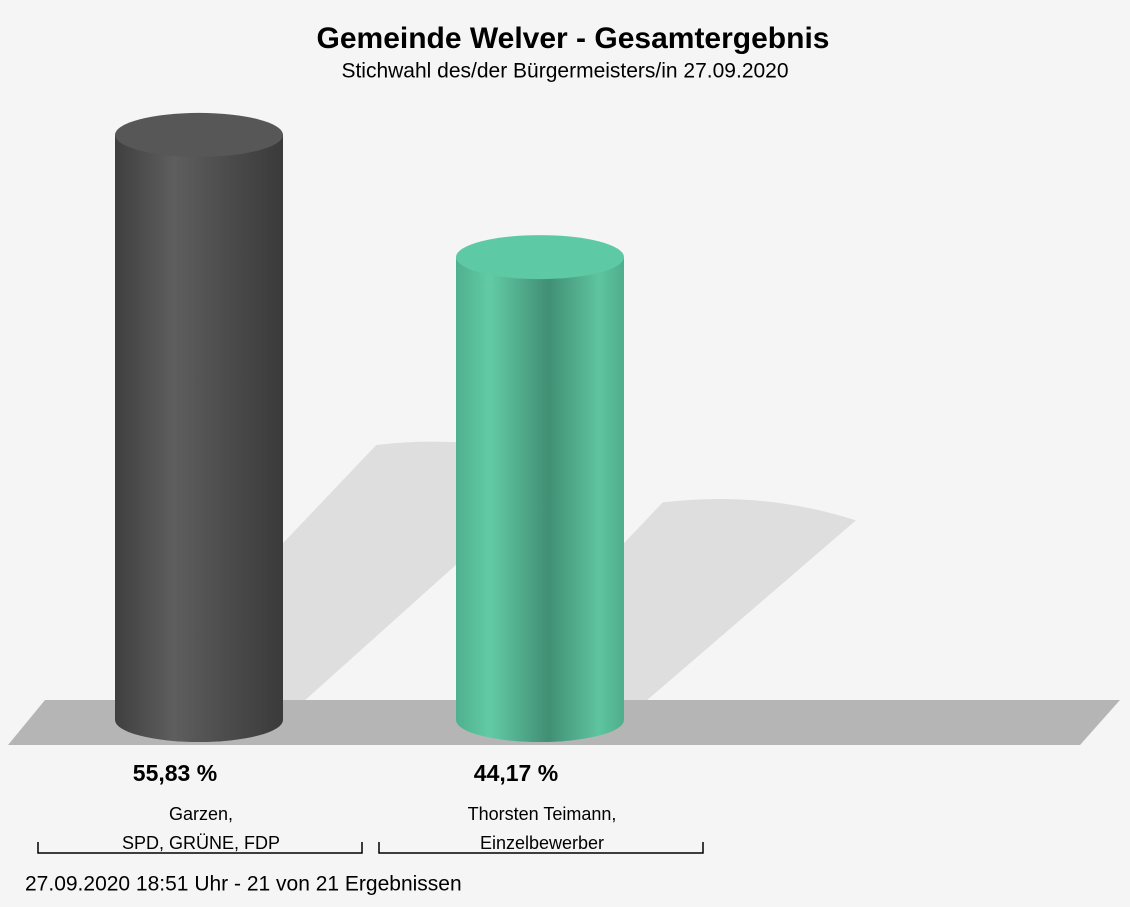 The image size is (1130, 907). What do you see at coordinates (175, 773) in the screenshot?
I see `value-label: 55,83 %` at bounding box center [175, 773].